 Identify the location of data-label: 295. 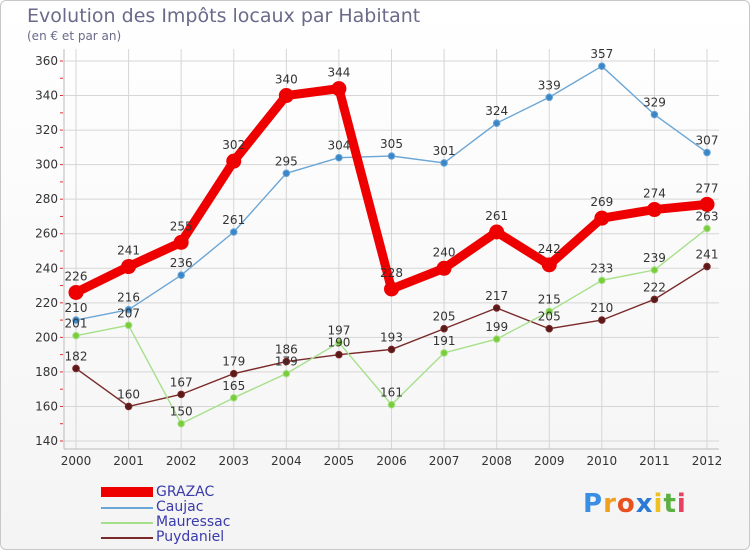
(286, 161).